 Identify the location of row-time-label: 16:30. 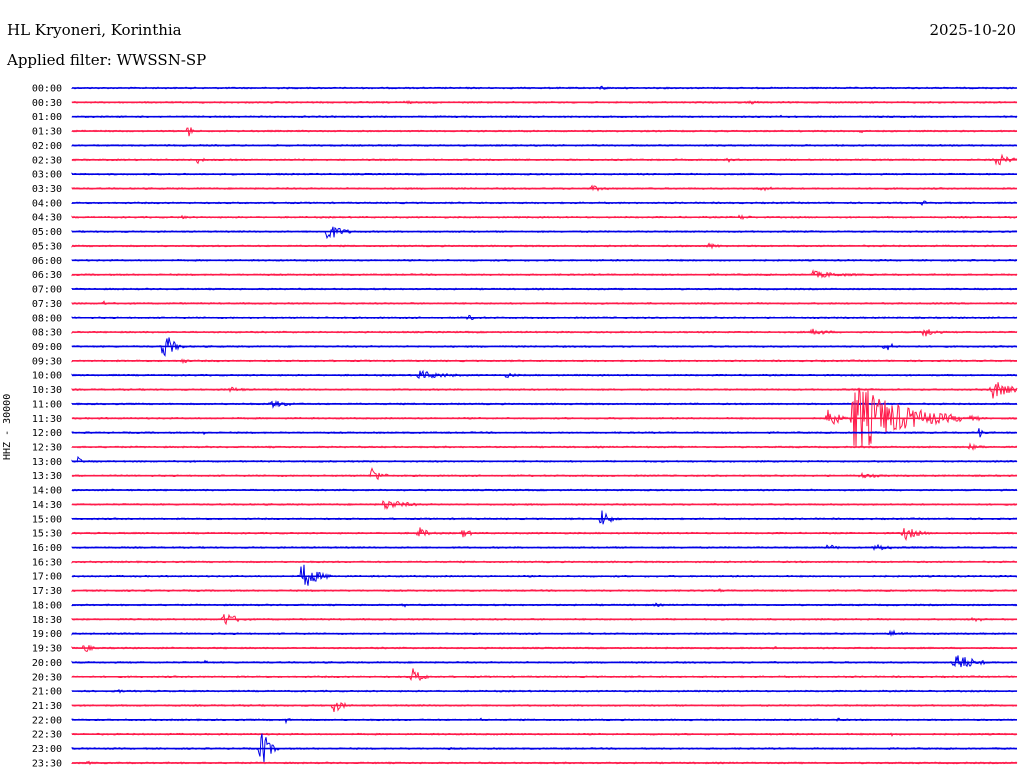
(47, 562).